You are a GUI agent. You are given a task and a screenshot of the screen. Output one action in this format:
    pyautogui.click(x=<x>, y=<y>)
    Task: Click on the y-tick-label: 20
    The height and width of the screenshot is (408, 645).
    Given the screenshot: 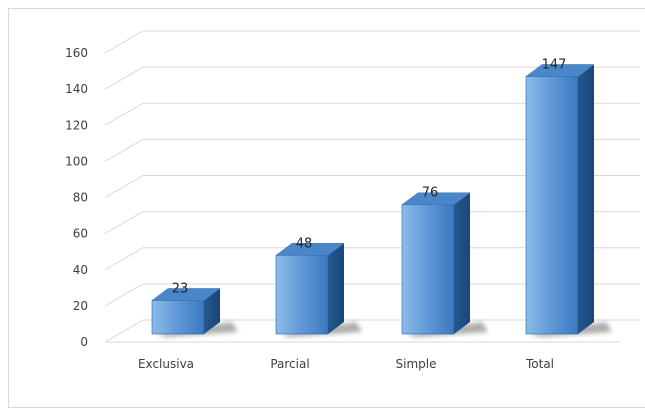 What is the action you would take?
    pyautogui.click(x=80, y=306)
    